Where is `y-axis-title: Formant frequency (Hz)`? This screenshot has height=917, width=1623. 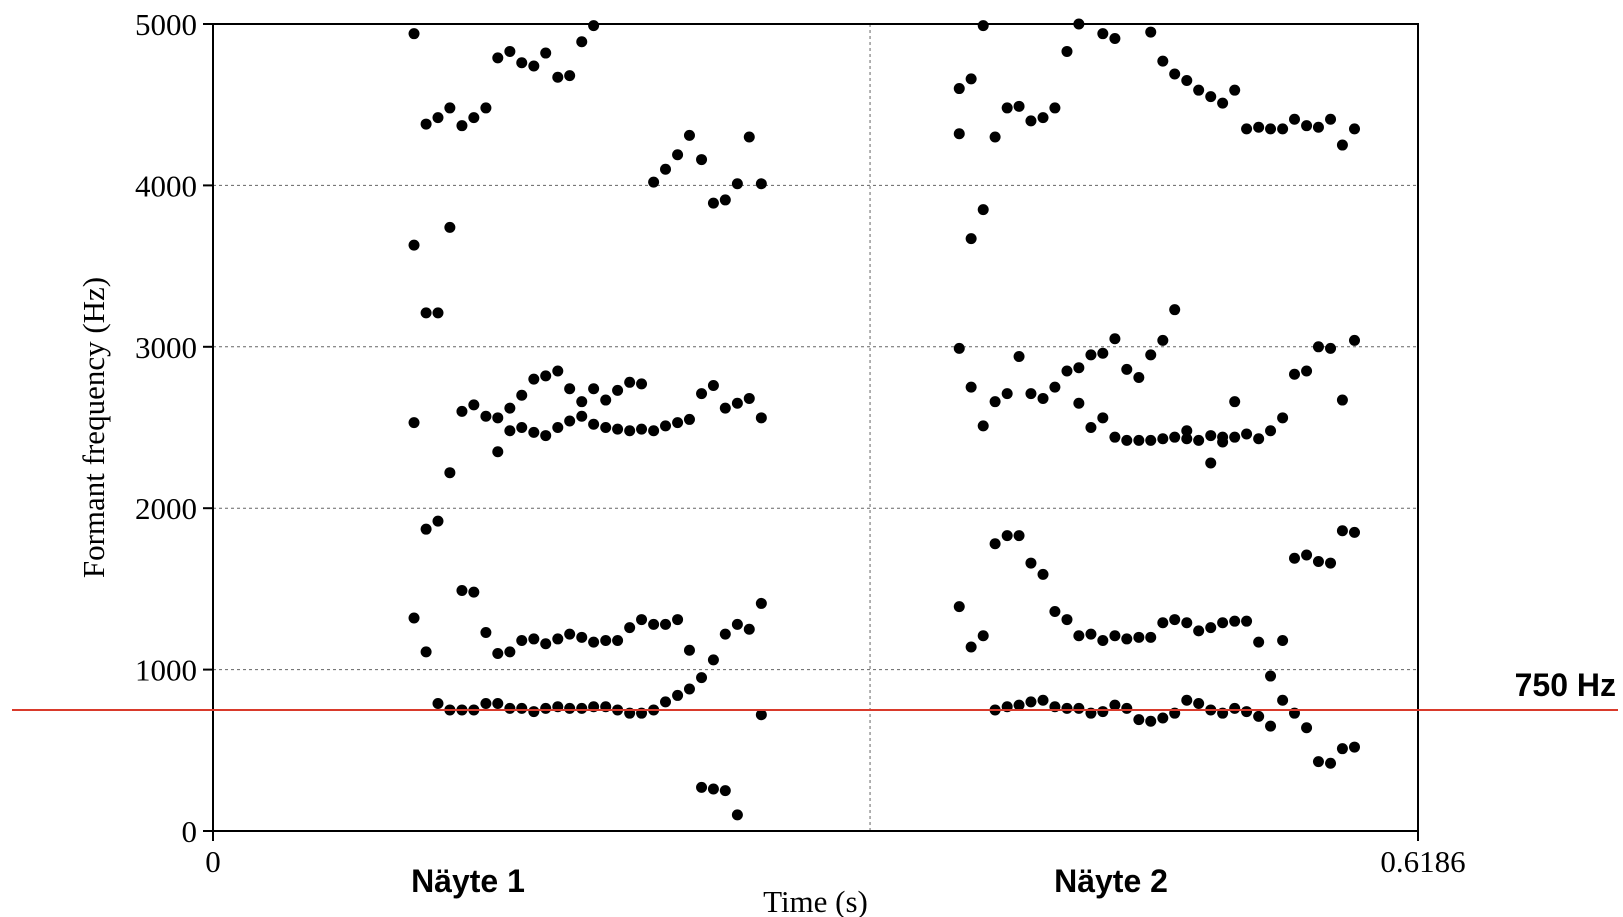 y-axis-title: Formant frequency (Hz) is located at coordinates (93, 427).